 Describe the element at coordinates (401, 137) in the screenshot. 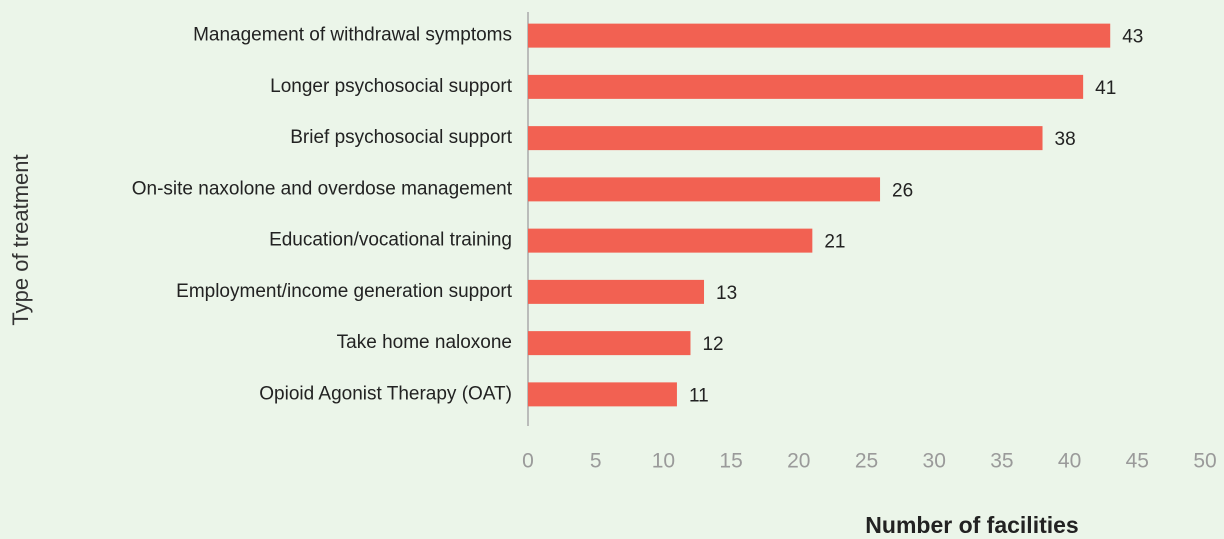

I see `y-tick-label: Brief psychosocial support` at that location.